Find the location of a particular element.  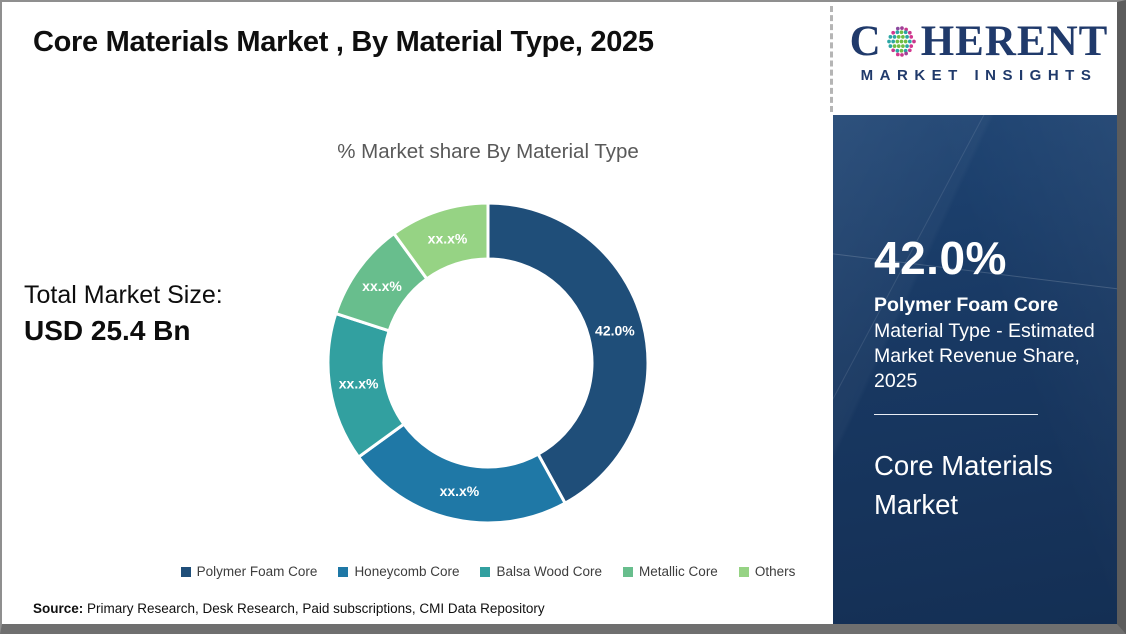

total-market-size-label: Total Market Size: is located at coordinates (123, 295).